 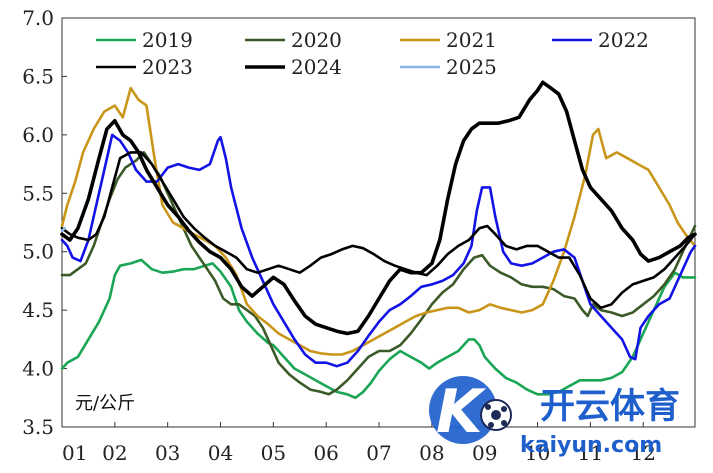 What do you see at coordinates (38, 135) in the screenshot?
I see `y-tick-label: 6.0` at bounding box center [38, 135].